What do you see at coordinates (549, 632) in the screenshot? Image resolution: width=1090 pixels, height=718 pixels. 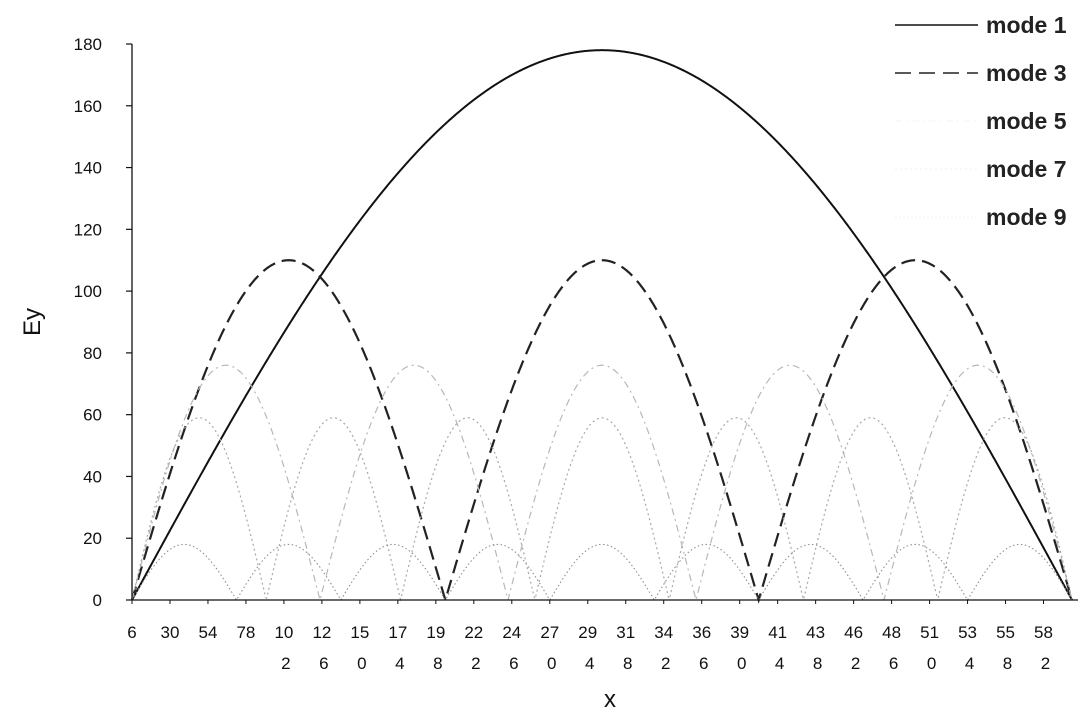 I see `x-tick-label: 27` at bounding box center [549, 632].